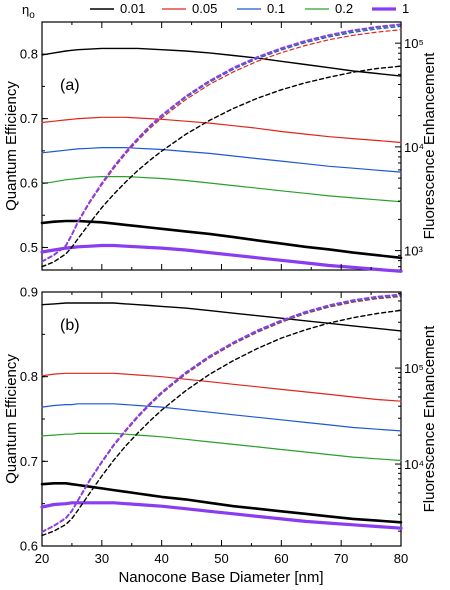  What do you see at coordinates (344, 8) in the screenshot?
I see `legend-label-0.2: 0.2` at bounding box center [344, 8].